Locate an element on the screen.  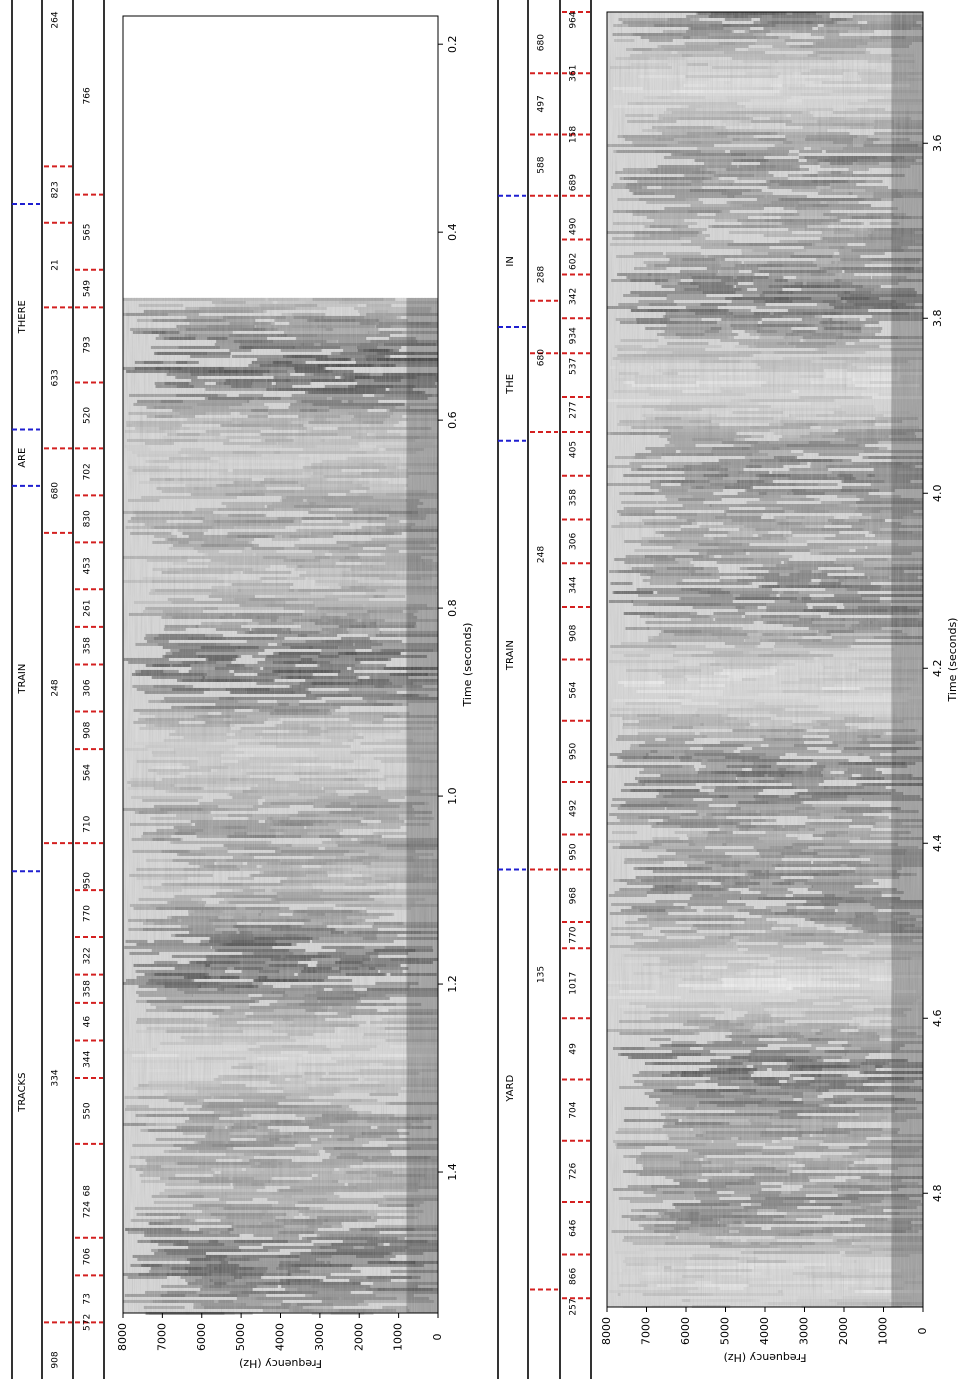
low-tier-label: 342 is located at coordinates (574, 296).